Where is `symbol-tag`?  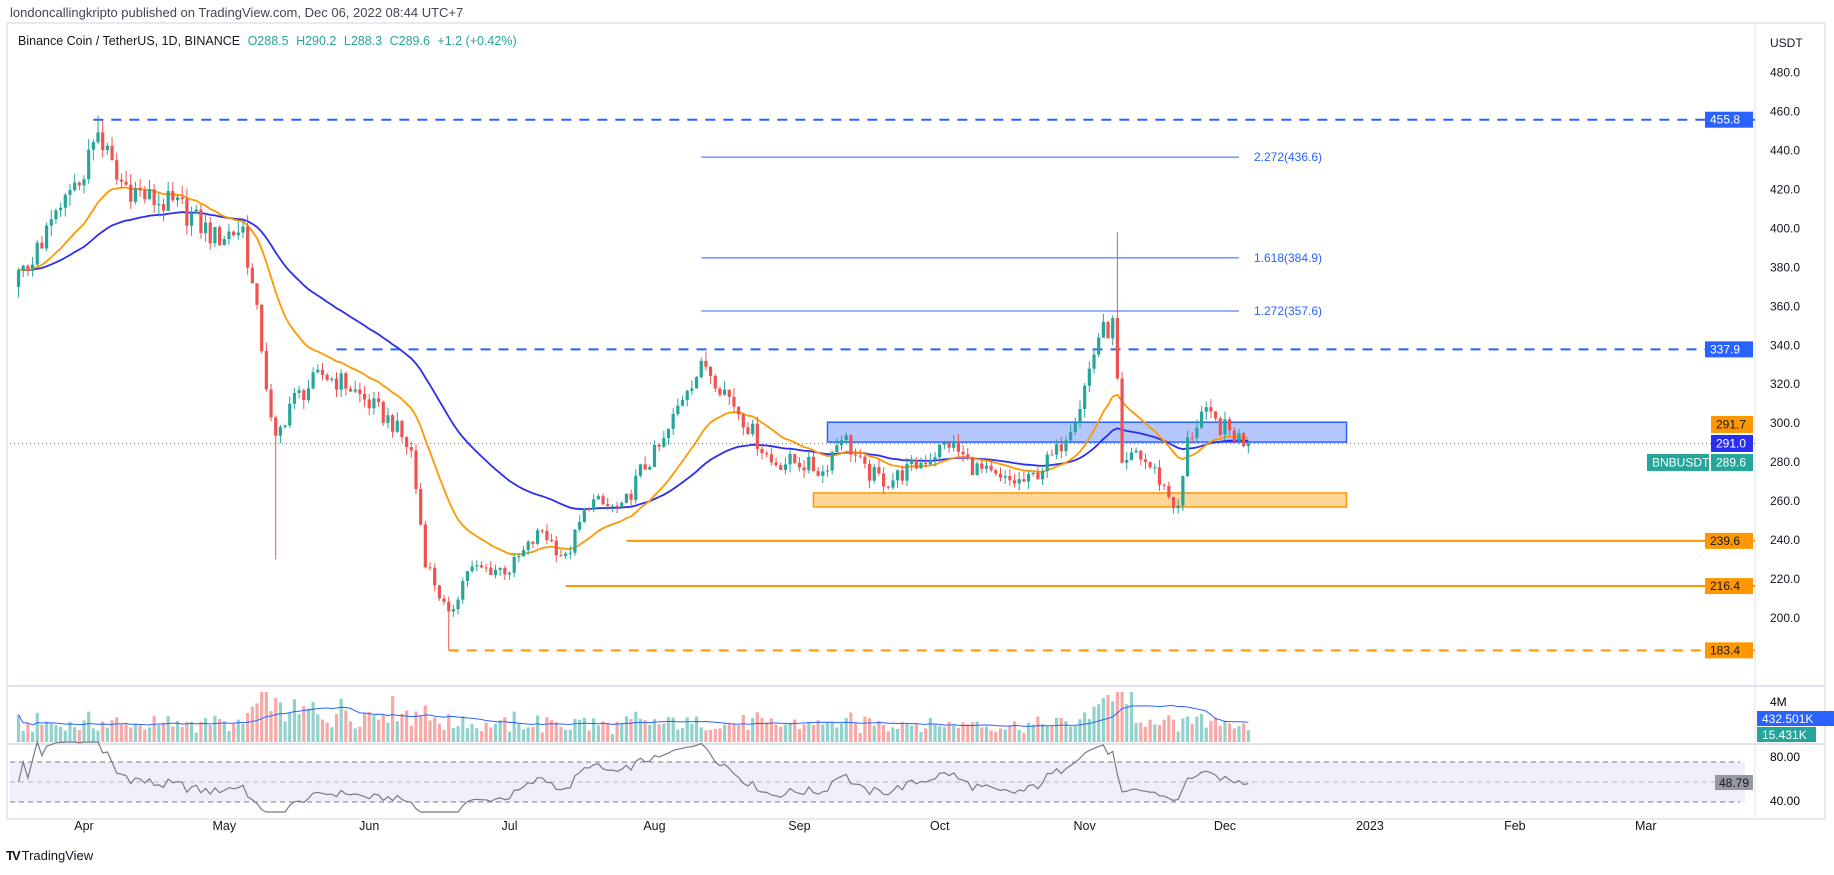
symbol-tag is located at coordinates (1678, 462).